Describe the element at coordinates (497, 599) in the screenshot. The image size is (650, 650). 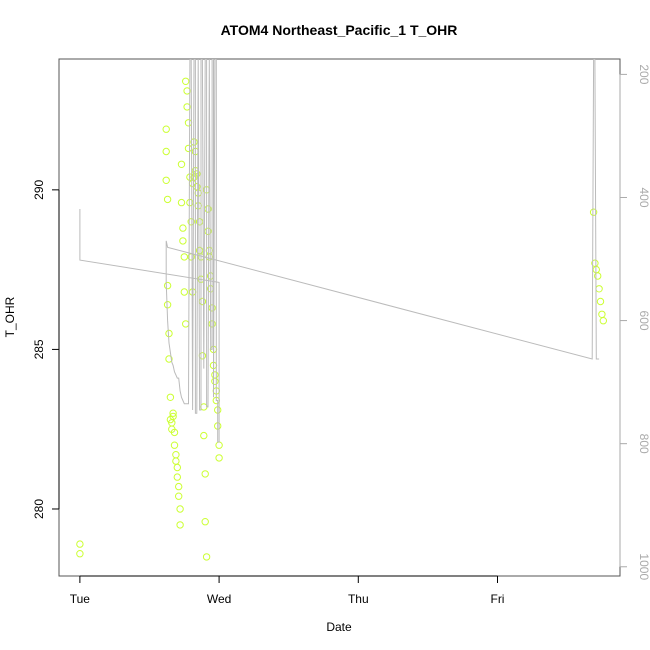
I see `x-tick-label: Fri` at that location.